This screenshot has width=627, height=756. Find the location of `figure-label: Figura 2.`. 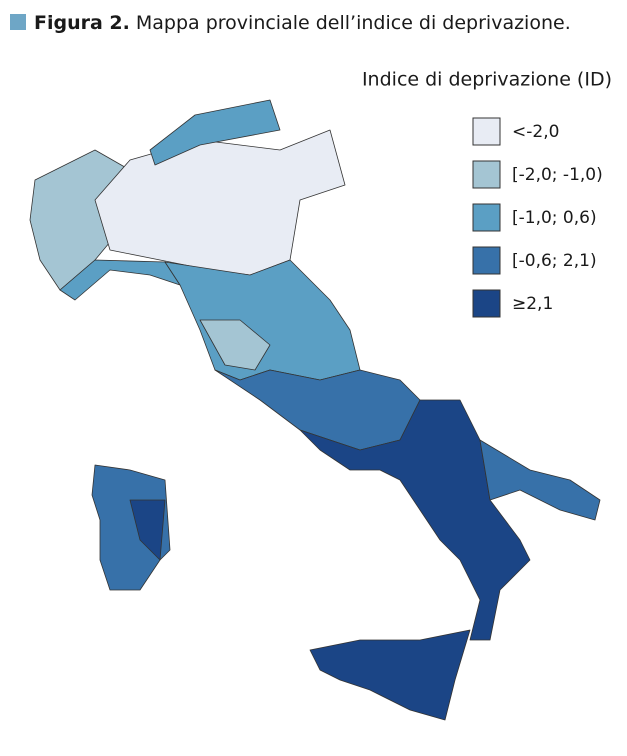

figure-label: Figura 2. is located at coordinates (82, 23).